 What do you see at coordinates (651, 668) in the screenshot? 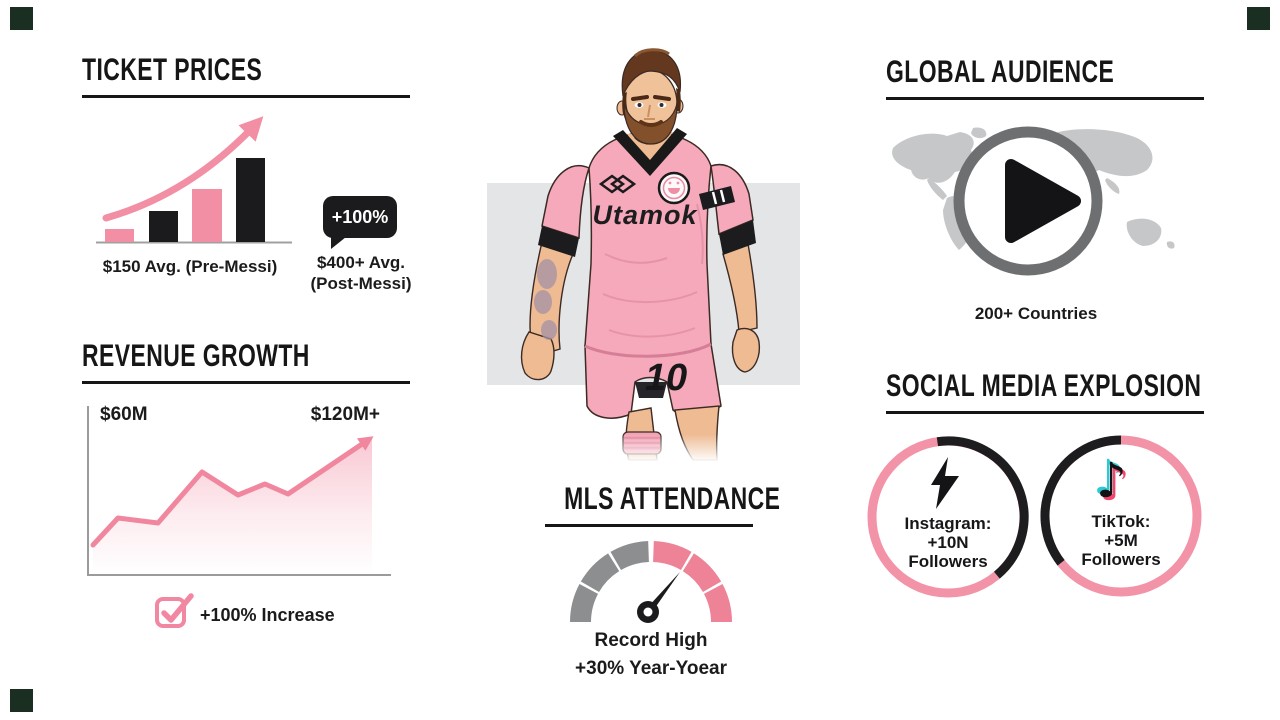
I see `attendance-line2: +30% Year-Yoear` at bounding box center [651, 668].